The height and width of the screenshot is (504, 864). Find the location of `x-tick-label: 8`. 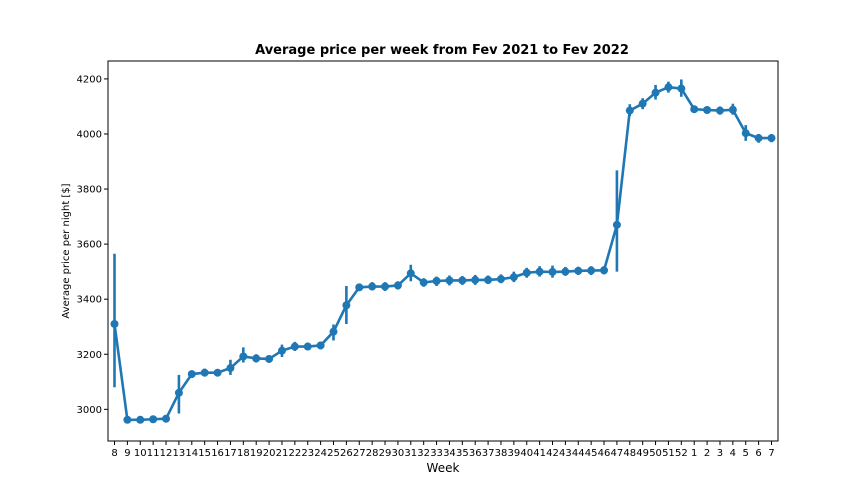

x-tick-label: 8 is located at coordinates (114, 453).